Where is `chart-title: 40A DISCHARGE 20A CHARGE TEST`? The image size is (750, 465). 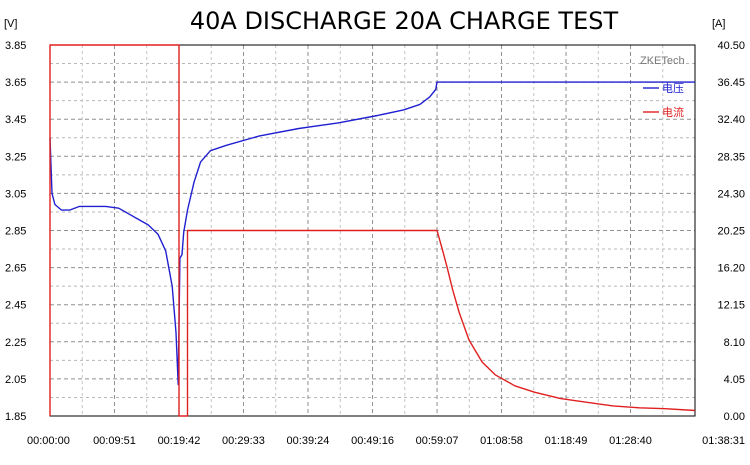
chart-title: 40A DISCHARGE 20A CHARGE TEST is located at coordinates (404, 21).